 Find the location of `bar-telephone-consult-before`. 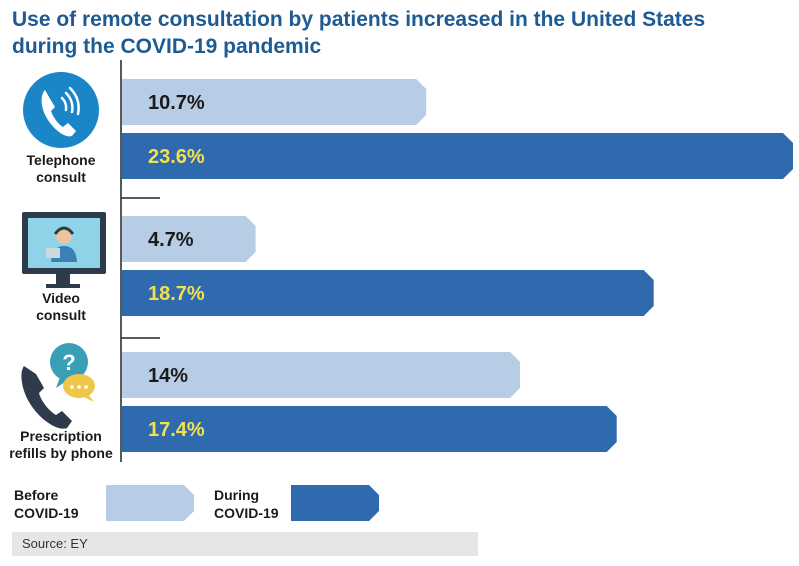

bar-telephone-consult-before is located at coordinates (274, 102).